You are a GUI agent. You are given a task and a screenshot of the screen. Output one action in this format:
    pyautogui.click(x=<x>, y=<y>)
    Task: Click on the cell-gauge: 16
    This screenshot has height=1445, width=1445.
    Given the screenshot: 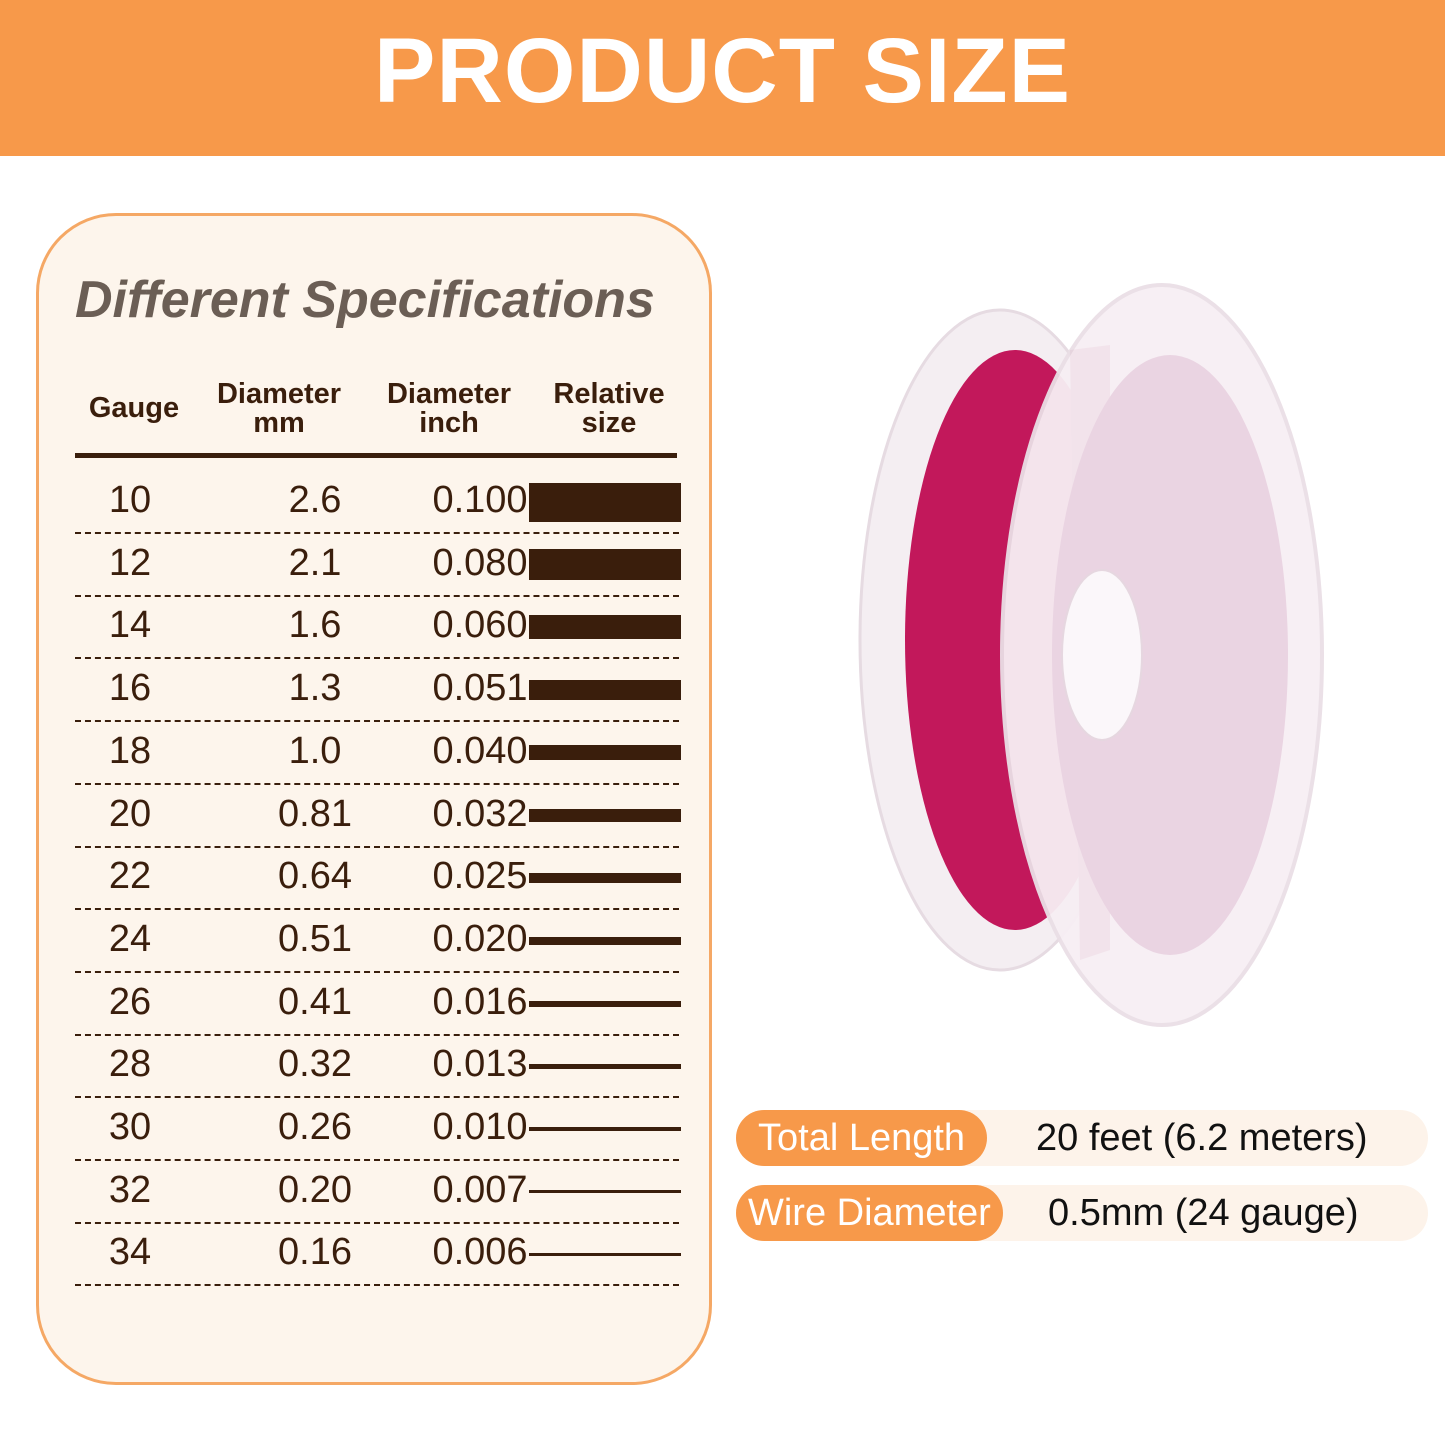 What is the action you would take?
    pyautogui.click(x=130, y=688)
    